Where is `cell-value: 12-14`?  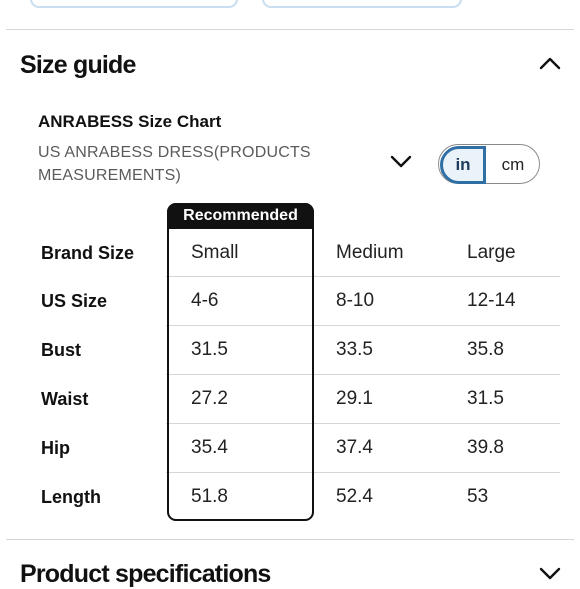 cell-value: 12-14 is located at coordinates (491, 300).